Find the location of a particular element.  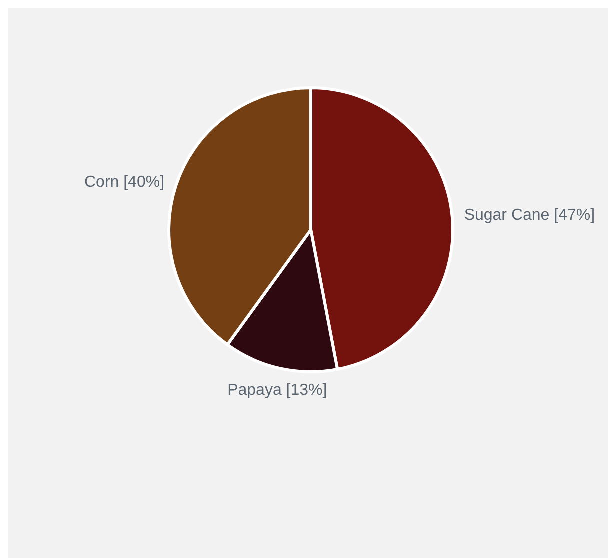

slice-label: Papaya [13%] is located at coordinates (278, 390).